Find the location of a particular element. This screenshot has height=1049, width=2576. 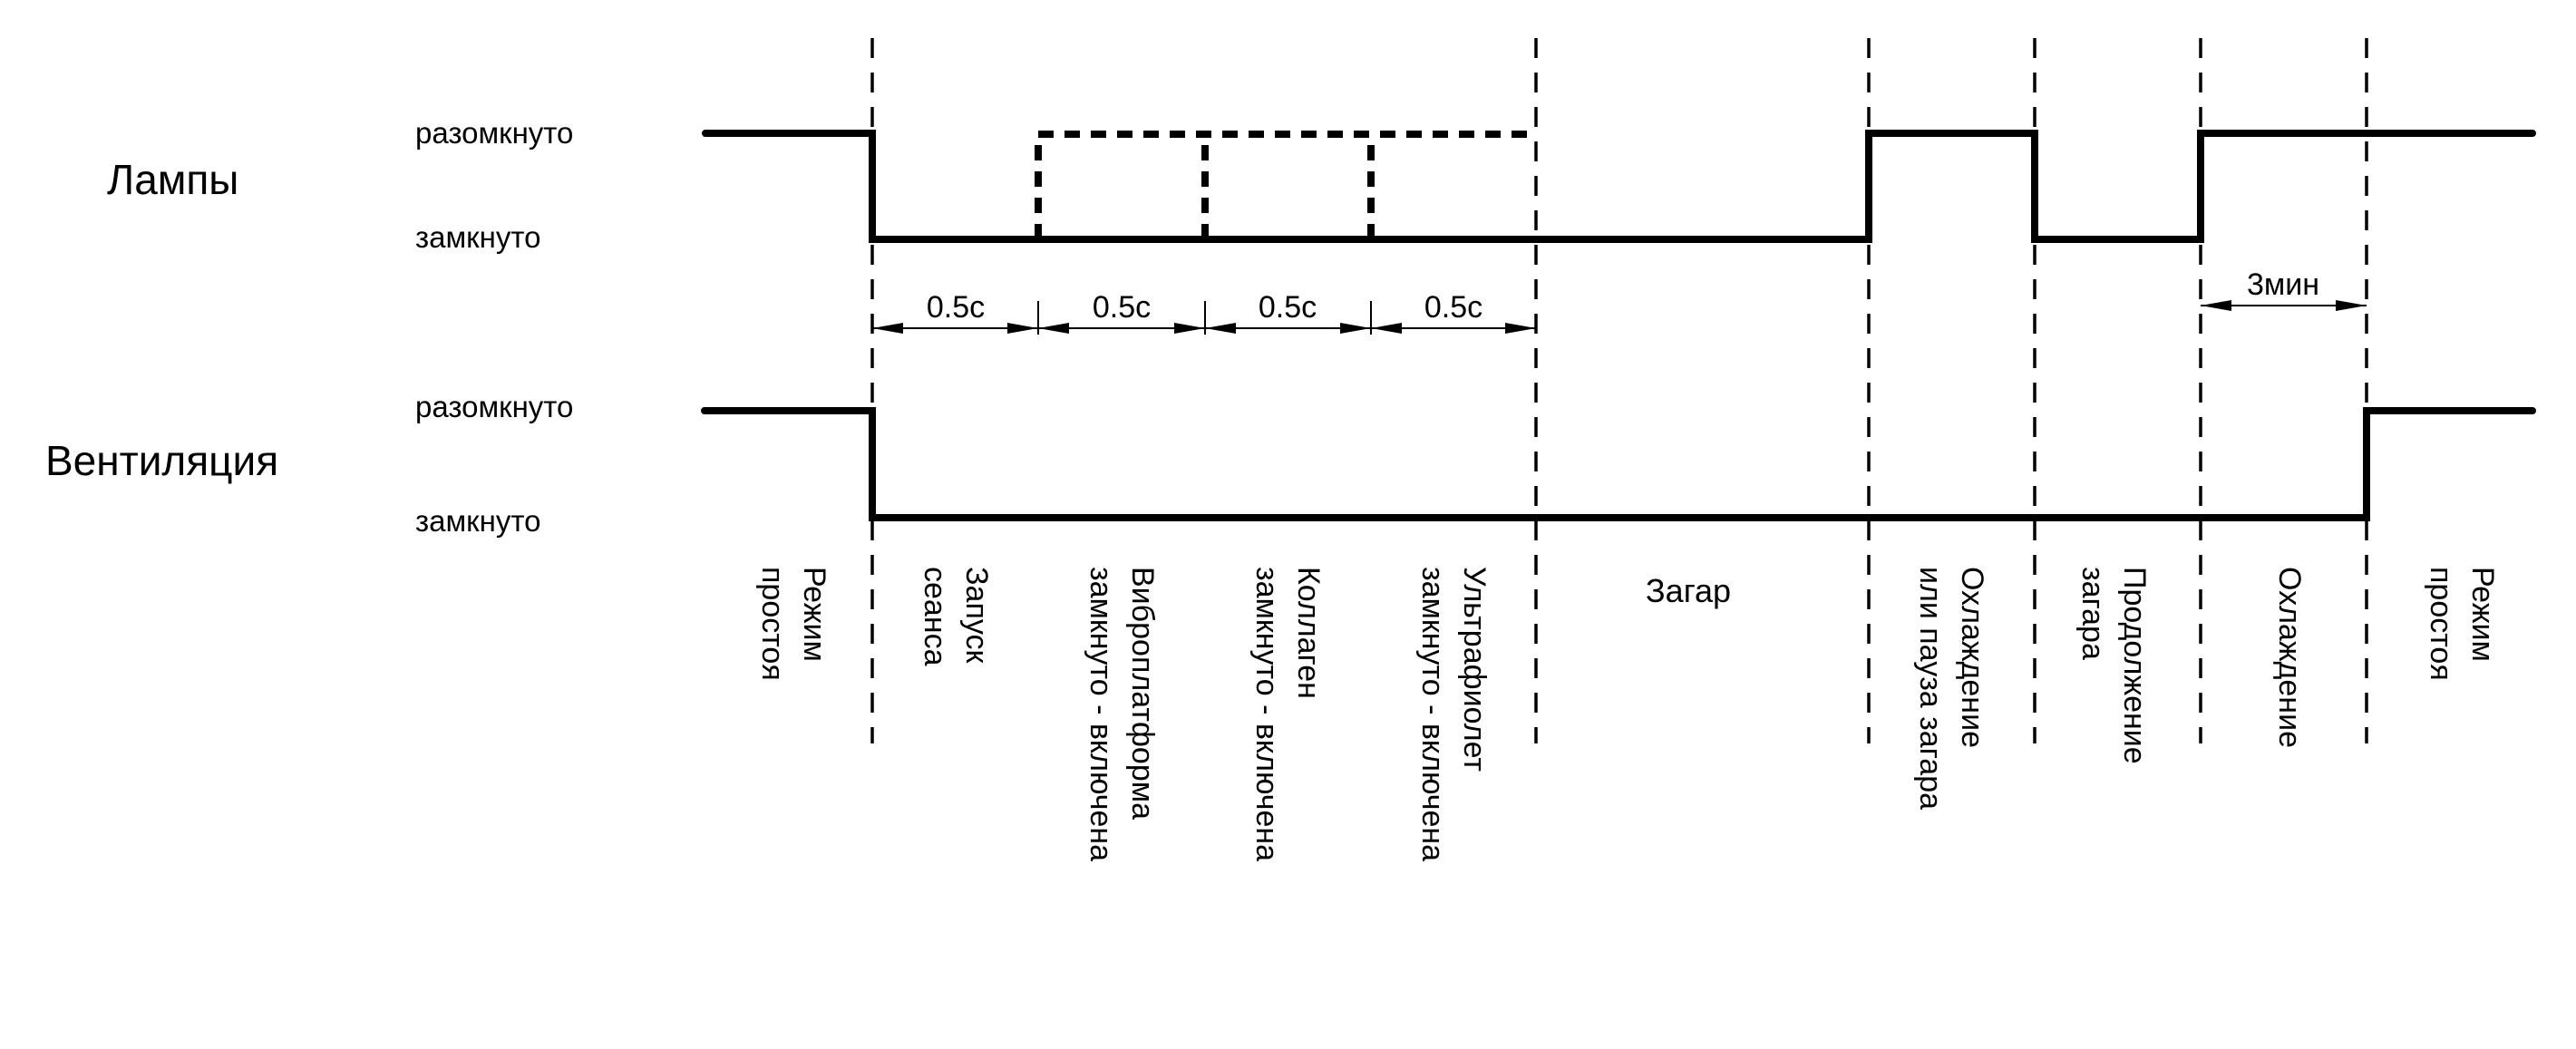

dim-value-interval-1: 0.5с is located at coordinates (956, 307).